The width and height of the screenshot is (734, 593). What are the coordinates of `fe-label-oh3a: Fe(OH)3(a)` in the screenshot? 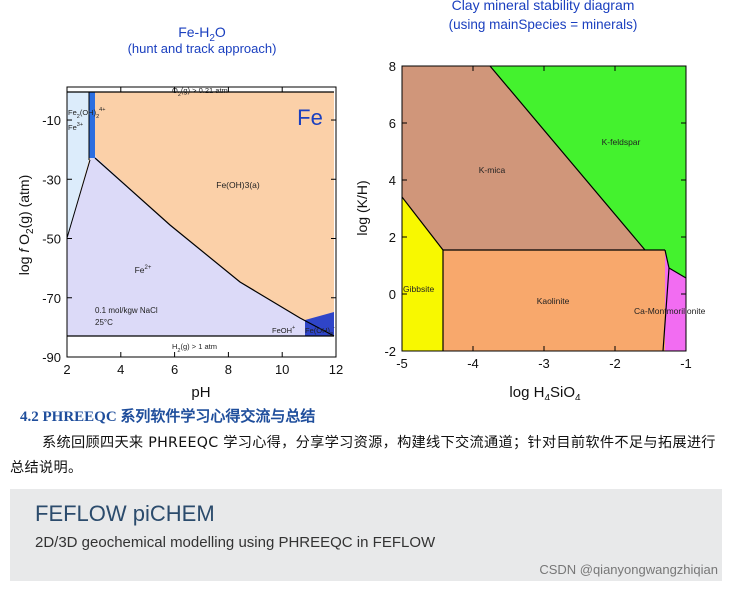 It's located at (238, 185).